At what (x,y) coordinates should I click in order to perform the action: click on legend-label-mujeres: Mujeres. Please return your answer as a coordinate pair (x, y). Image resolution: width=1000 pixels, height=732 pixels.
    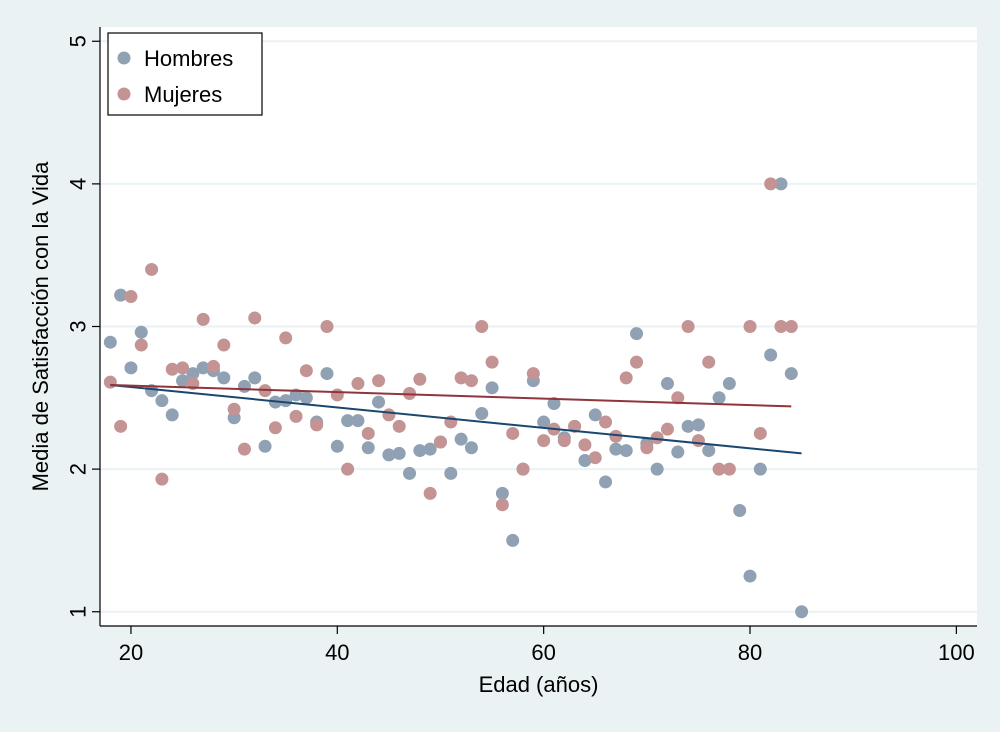
    Looking at the image, I should click on (183, 94).